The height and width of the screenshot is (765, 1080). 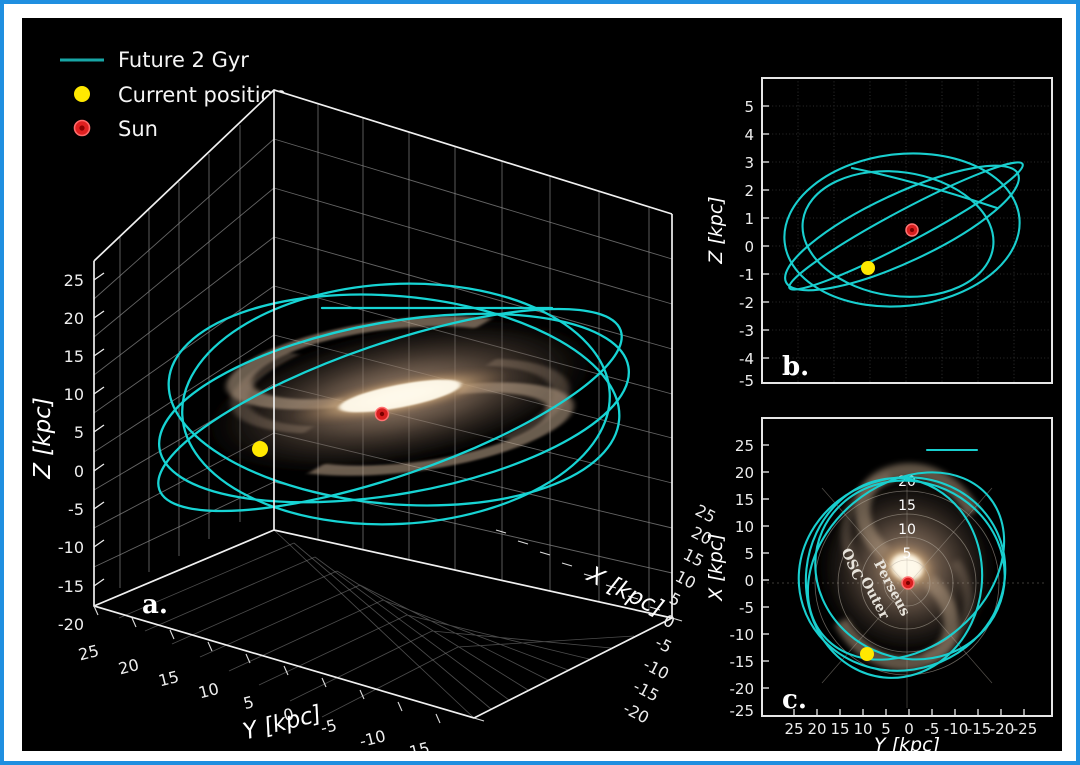 I want to click on panel-c-ytick-m25: -25, so click(x=742, y=711).